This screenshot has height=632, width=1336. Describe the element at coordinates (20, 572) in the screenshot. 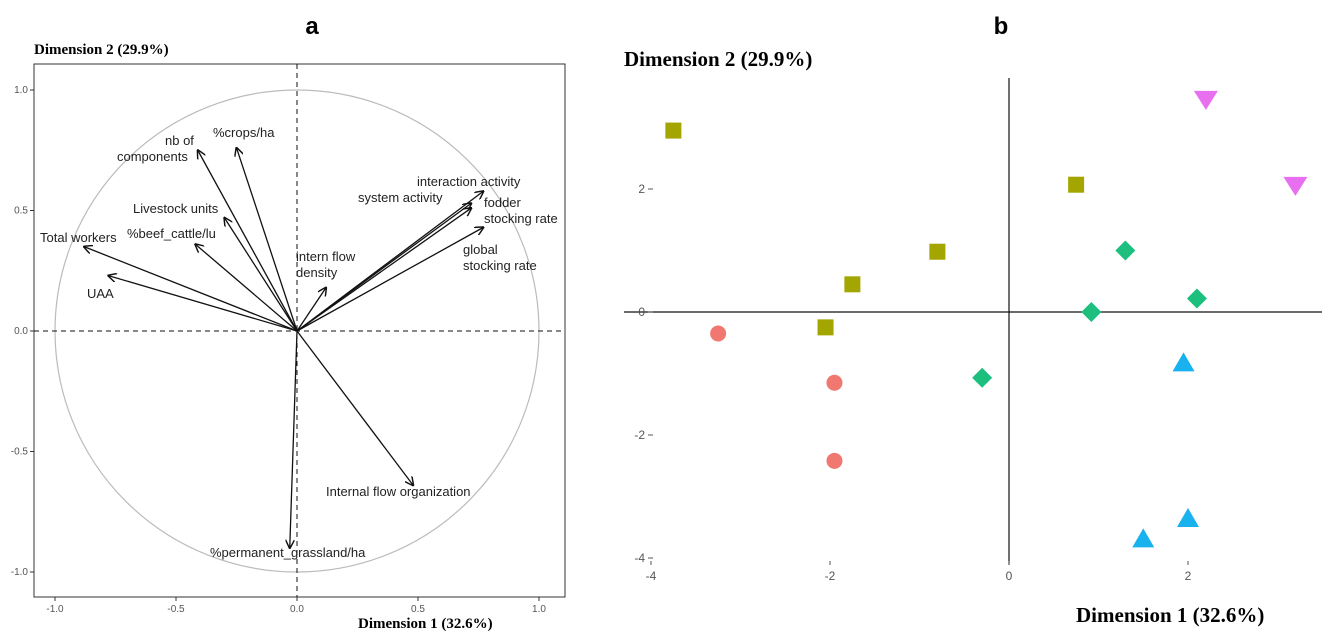

I see `y-tick-label: -1.0` at that location.